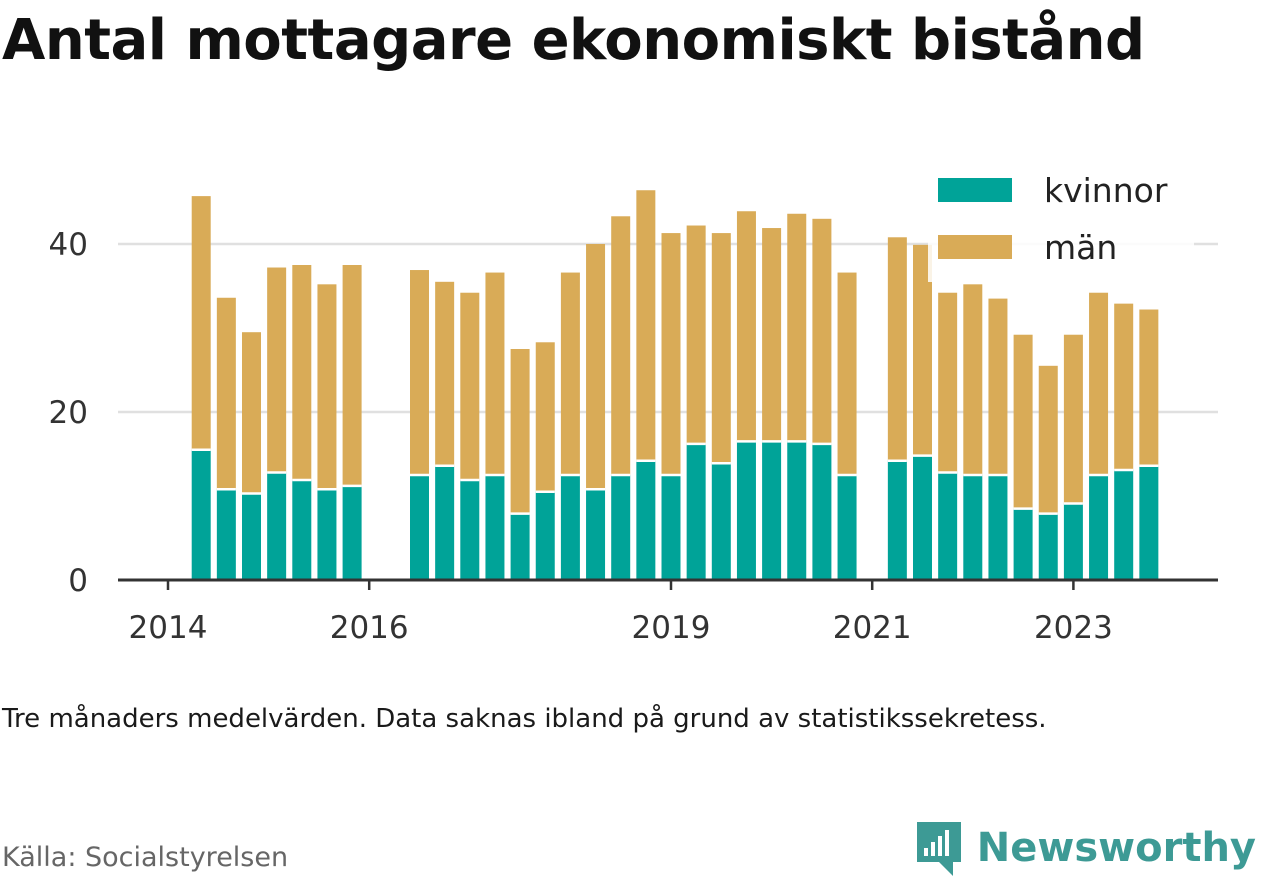 The width and height of the screenshot is (1262, 879). Describe the element at coordinates (975, 190) in the screenshot. I see `legend-swatch-kvinnor` at that location.